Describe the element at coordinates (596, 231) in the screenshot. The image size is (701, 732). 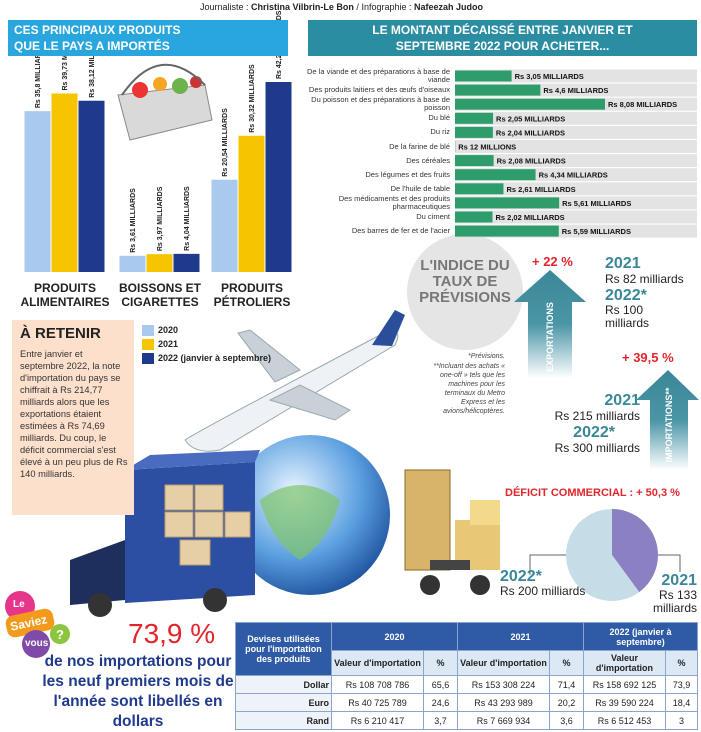
I see `value-label: Rs 5,59 MILLIARDS` at that location.